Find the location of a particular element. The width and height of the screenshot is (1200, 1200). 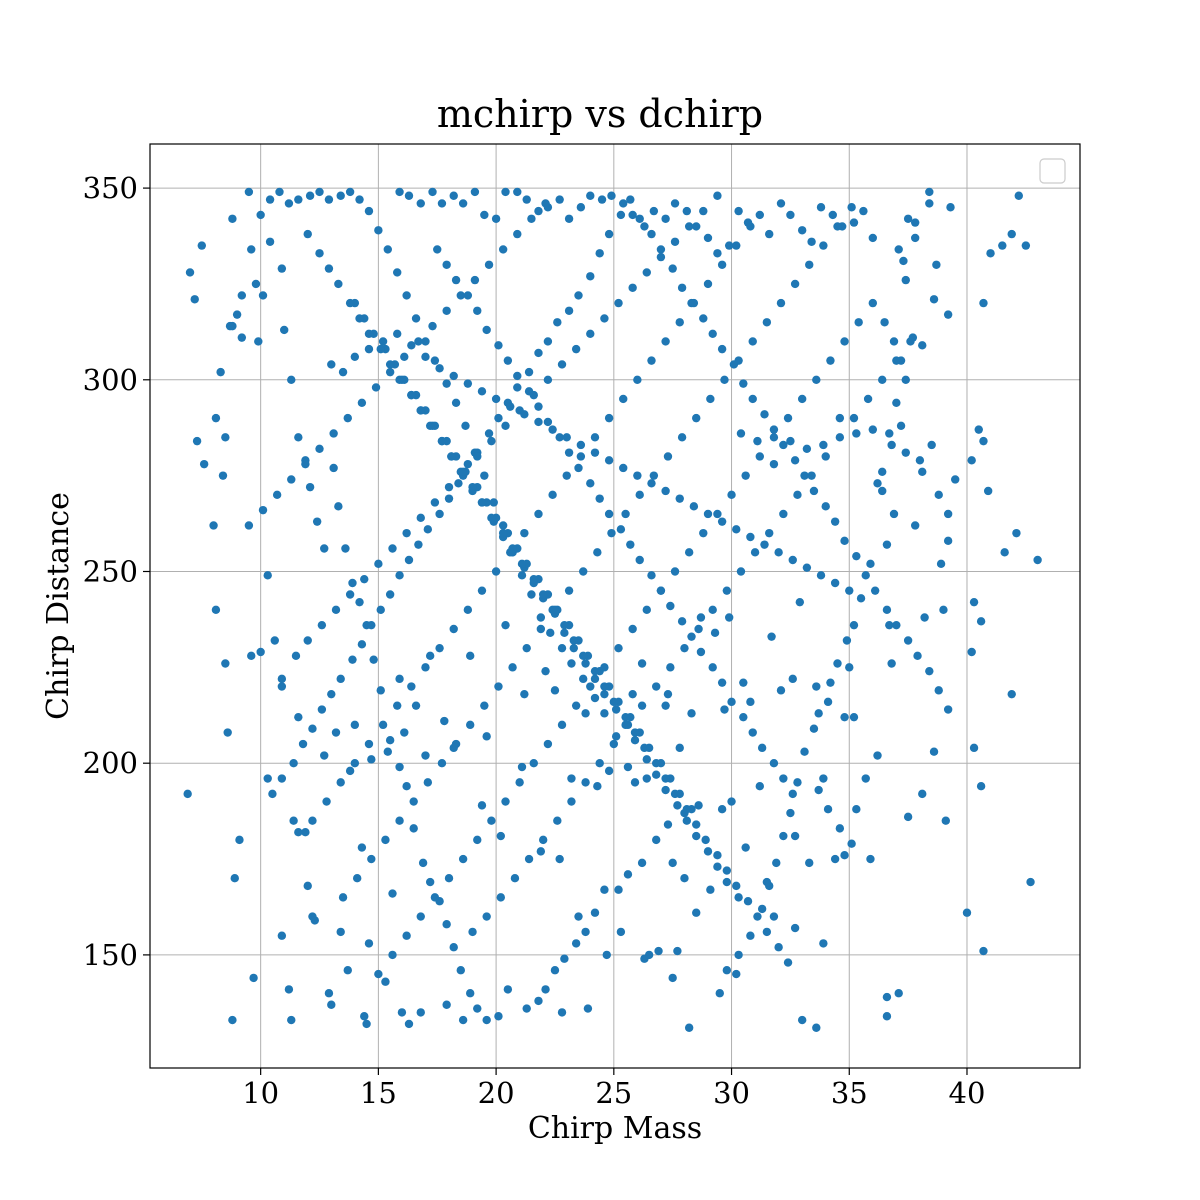

x-tick-label: 25 is located at coordinates (613, 1093).